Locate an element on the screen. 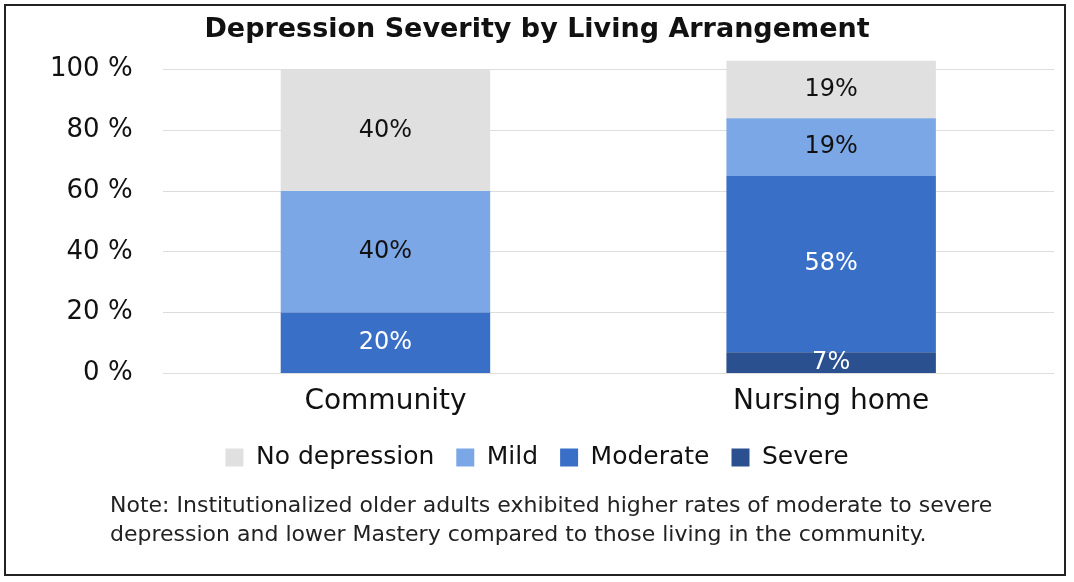 This screenshot has height=582, width=1074. data-label: 7% is located at coordinates (831, 360).